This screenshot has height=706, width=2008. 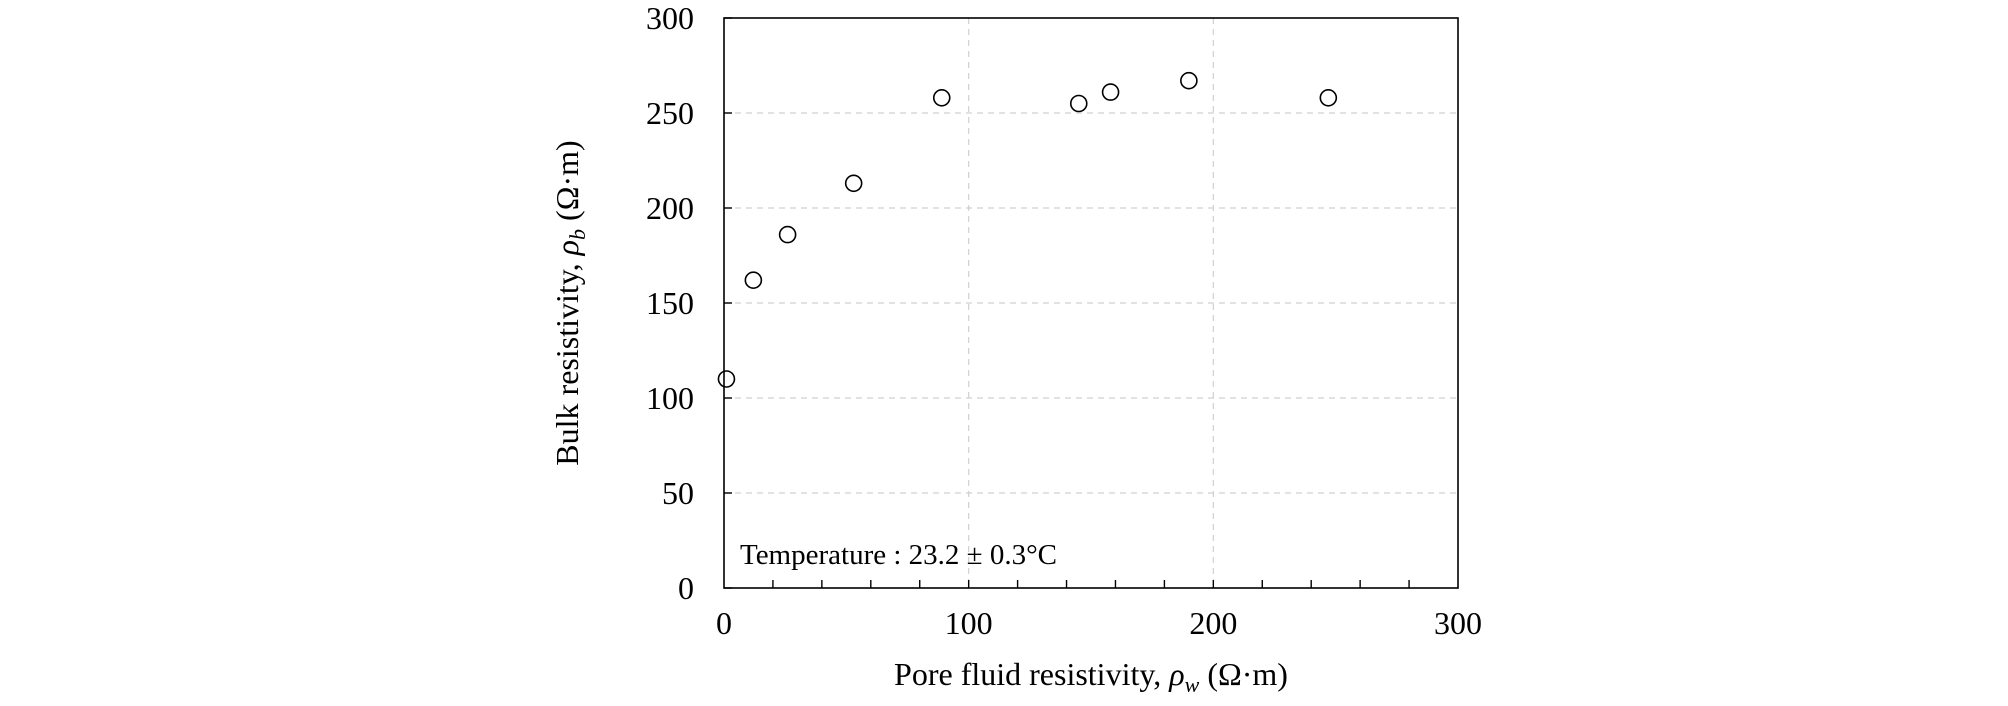 I want to click on y-axis-label-symbol: ρ, so click(x=567, y=248).